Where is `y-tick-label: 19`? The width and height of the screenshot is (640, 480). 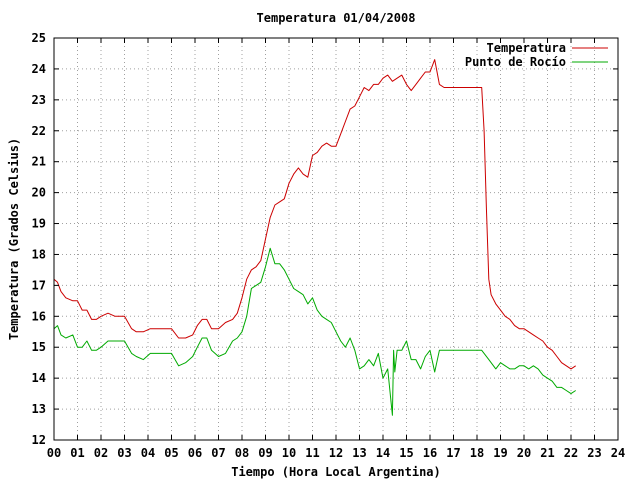
y-tick-label: 19 is located at coordinates (39, 224).